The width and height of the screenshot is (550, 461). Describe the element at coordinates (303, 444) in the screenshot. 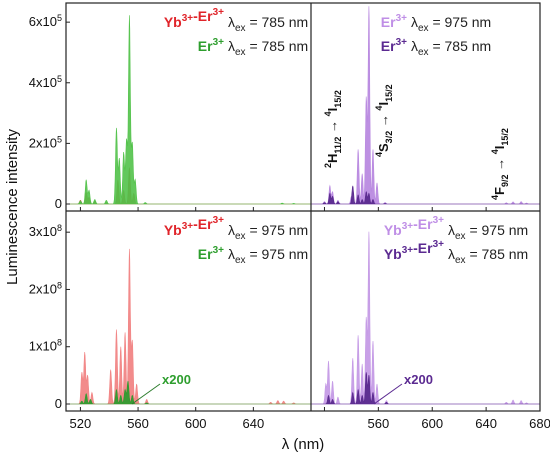

I see `x-axis-label: λ (nm)` at that location.